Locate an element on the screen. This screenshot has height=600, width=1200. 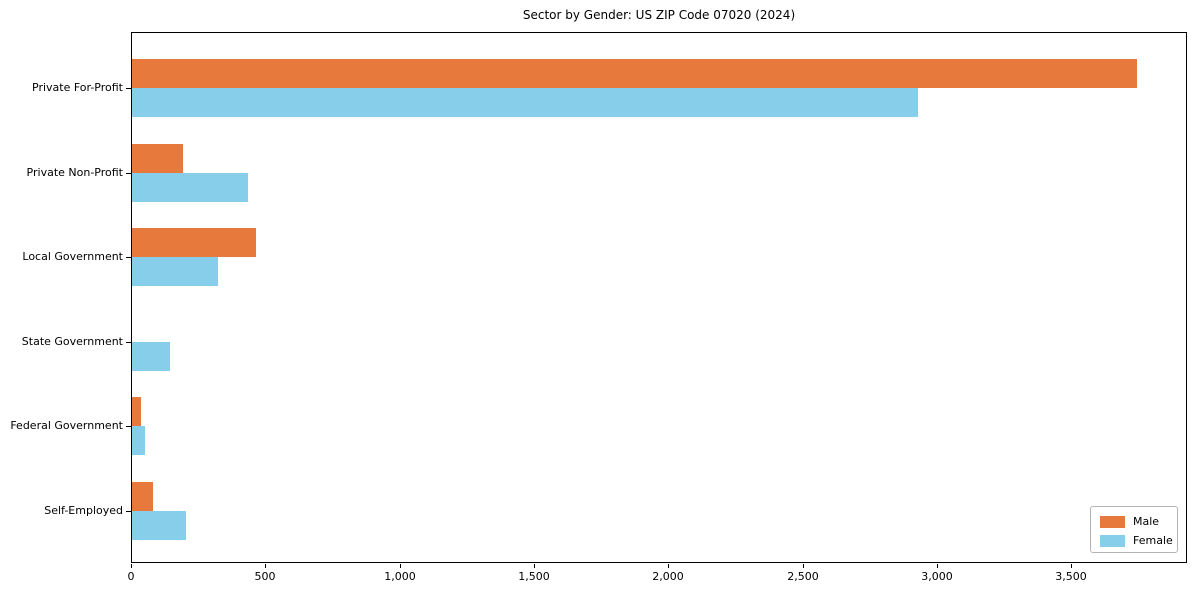
x-tick-label: 3,500 is located at coordinates (1071, 576).